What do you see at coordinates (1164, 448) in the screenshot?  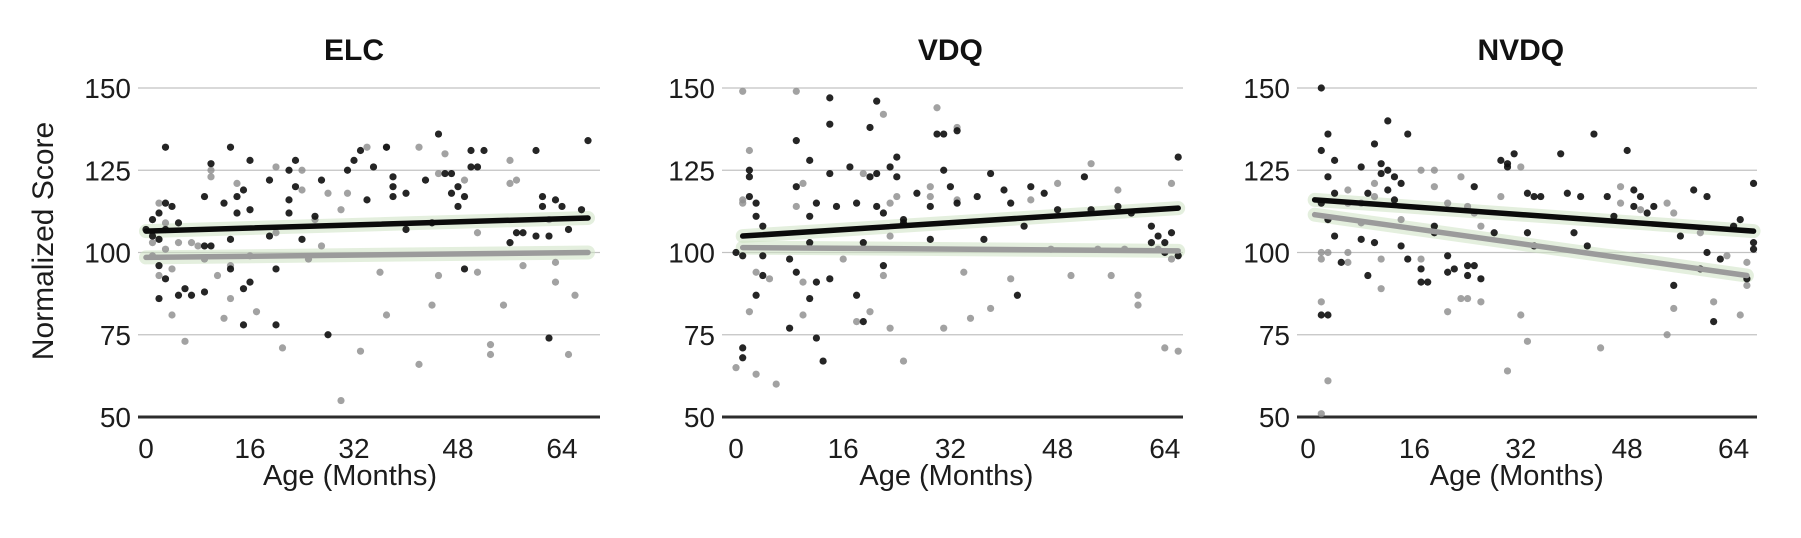 I see `x-tick-label: 64` at bounding box center [1164, 448].